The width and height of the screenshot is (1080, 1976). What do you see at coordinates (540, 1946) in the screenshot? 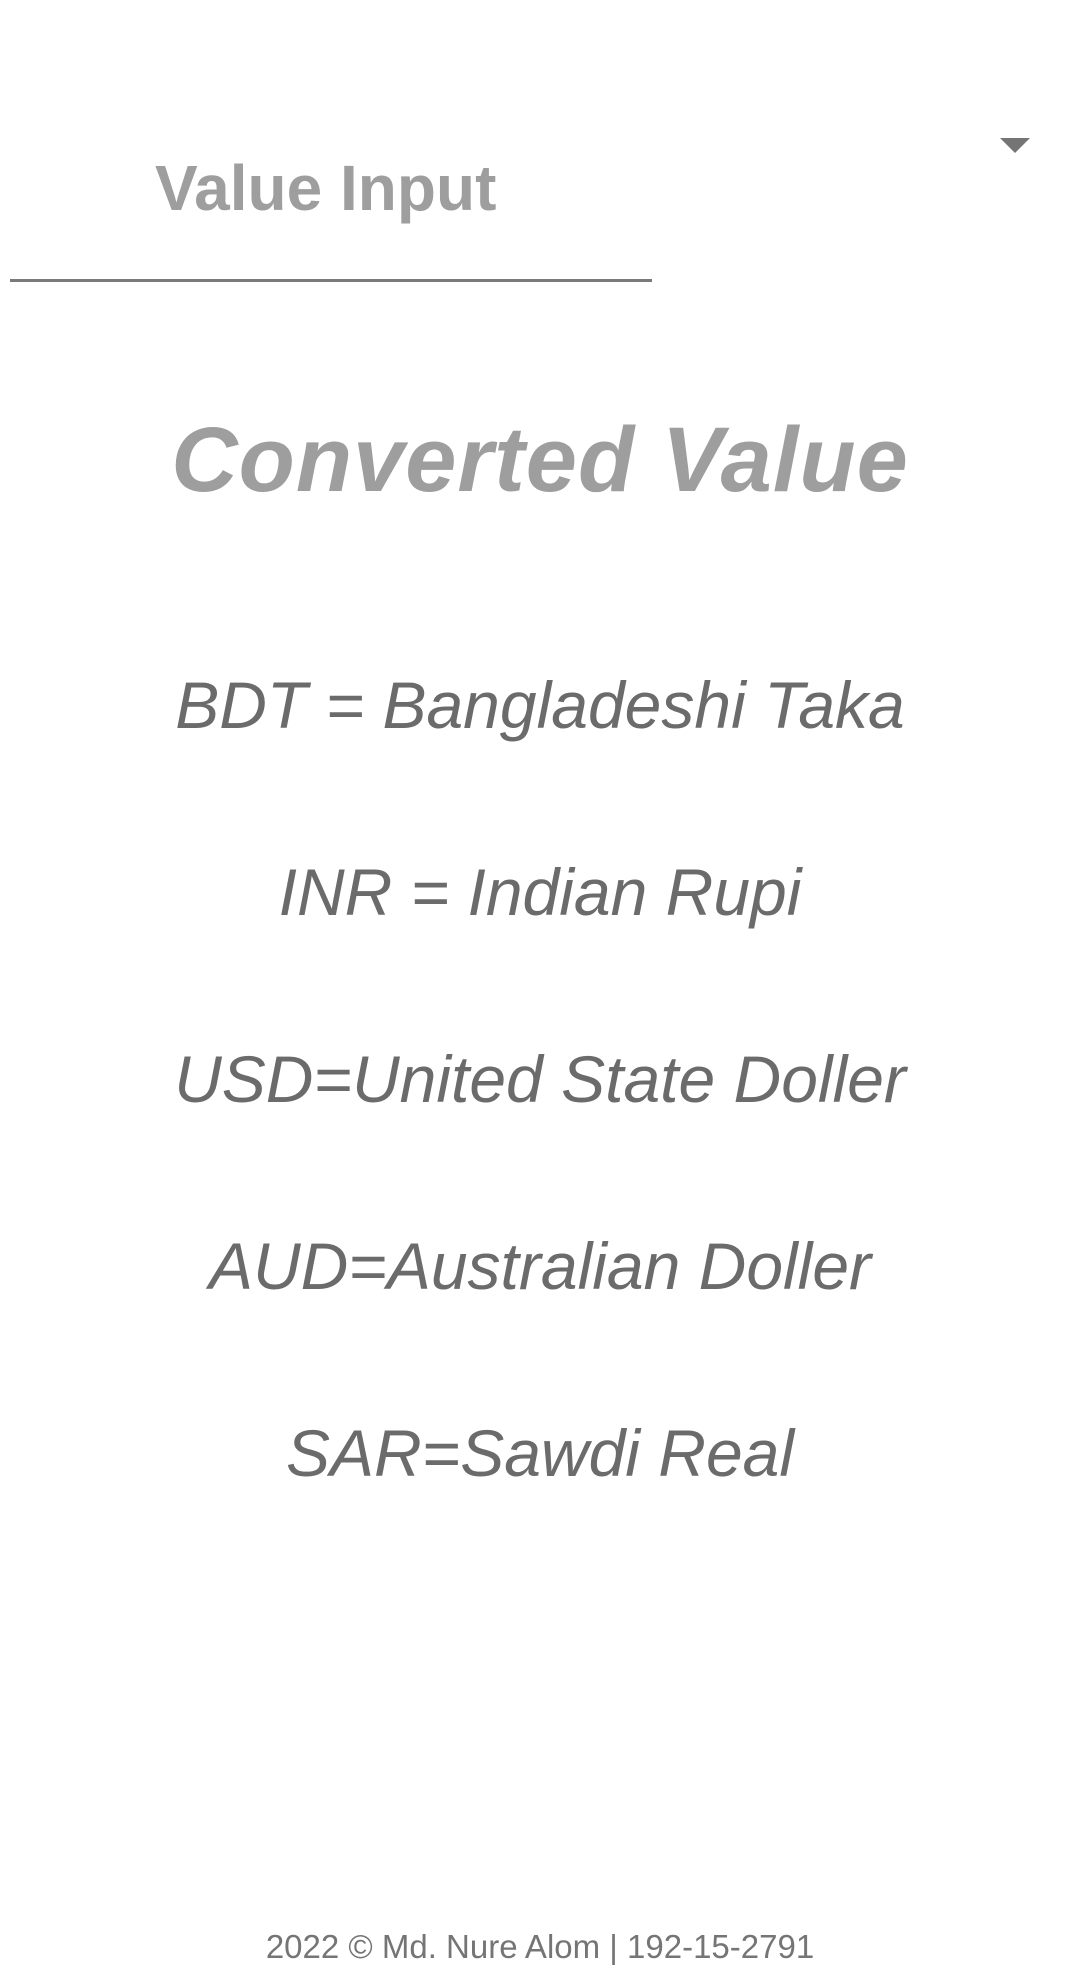
I see `footer-credit: 2022 © Md. Nure Alom | 192-15-2791` at bounding box center [540, 1946].